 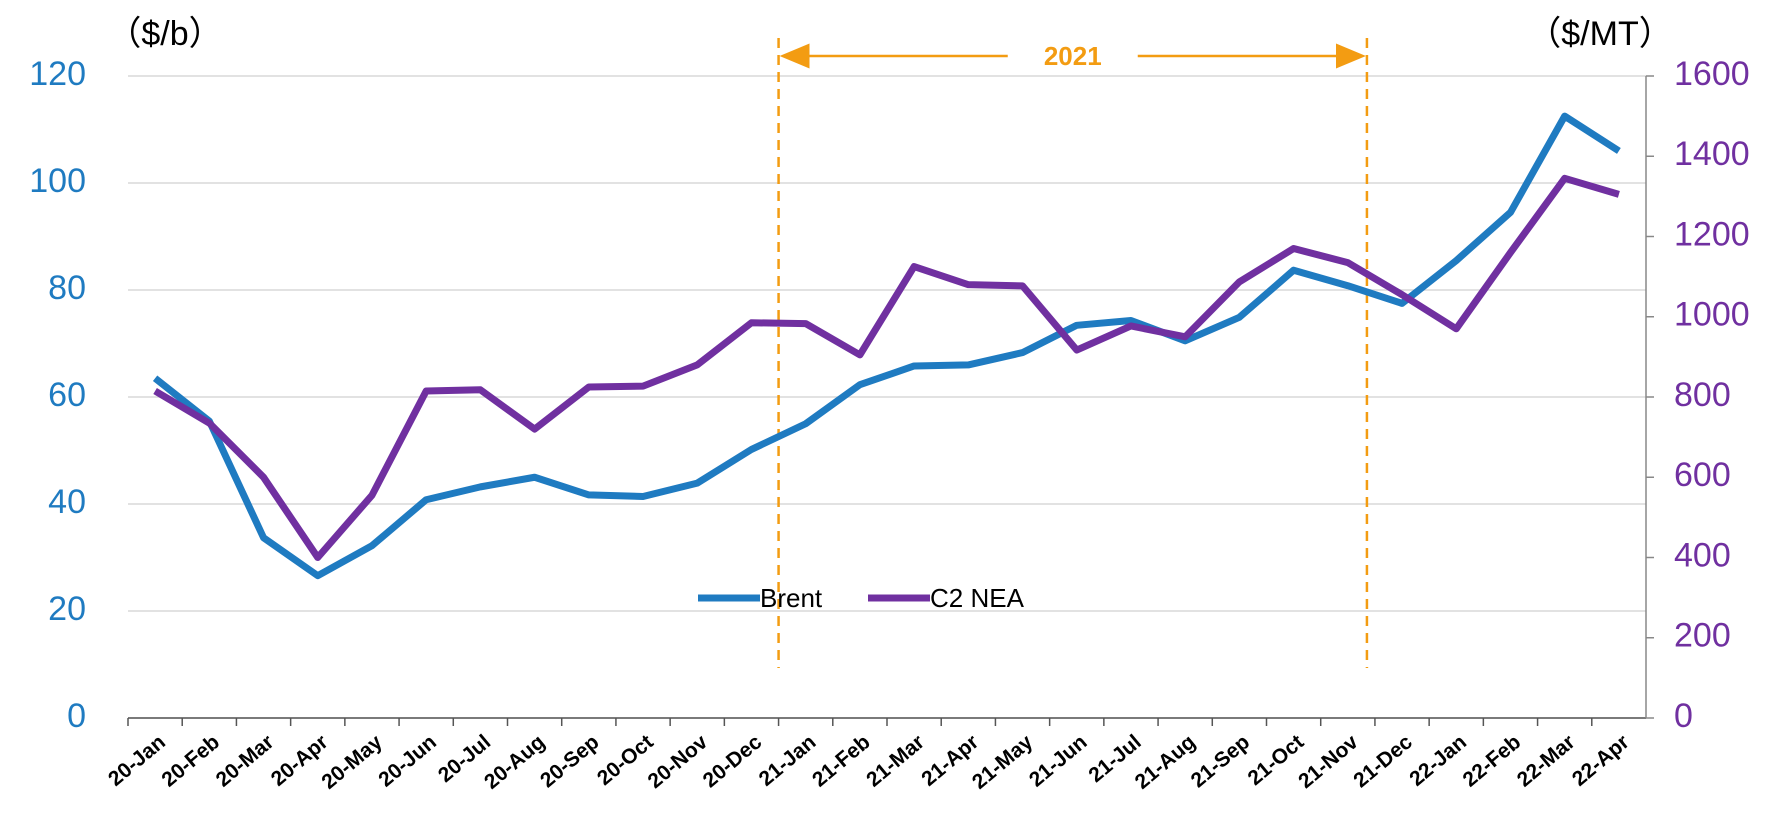 I want to click on y-tick-label: 100, so click(x=57, y=181).